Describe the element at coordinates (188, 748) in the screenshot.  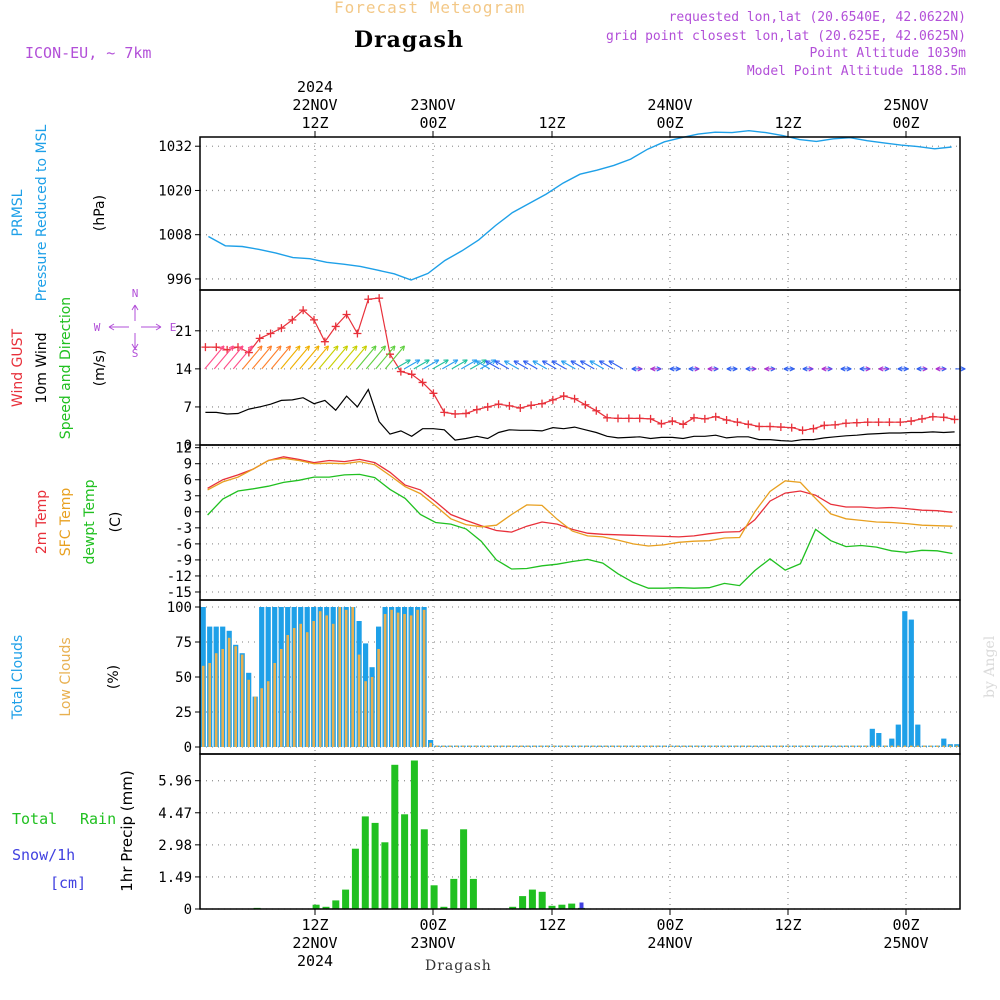
I see `clouds-tick-label: 0` at that location.